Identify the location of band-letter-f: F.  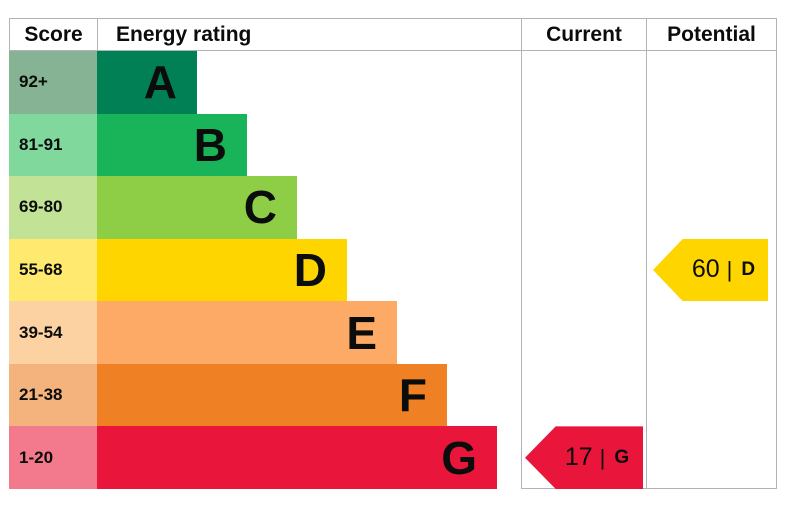
(412, 395).